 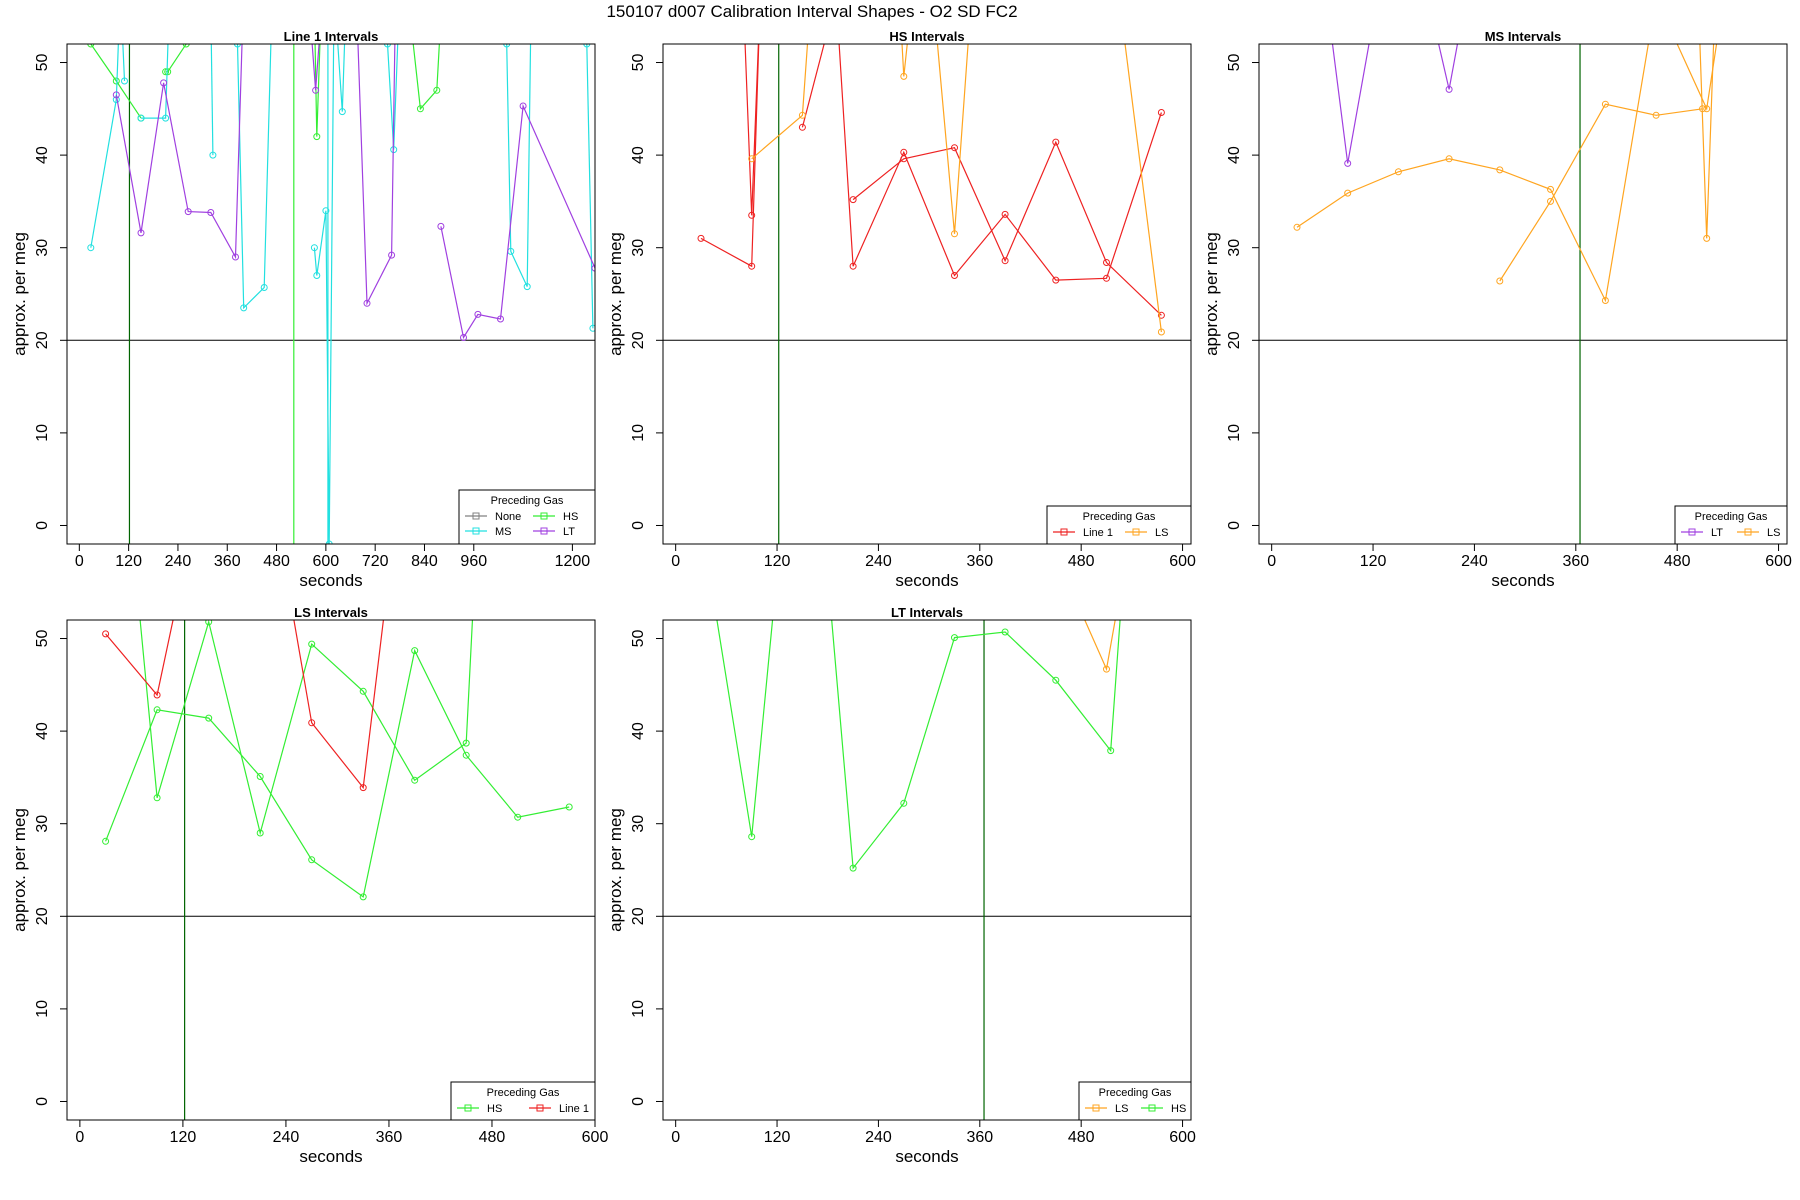 I want to click on x-tick-label: 720, so click(x=375, y=561).